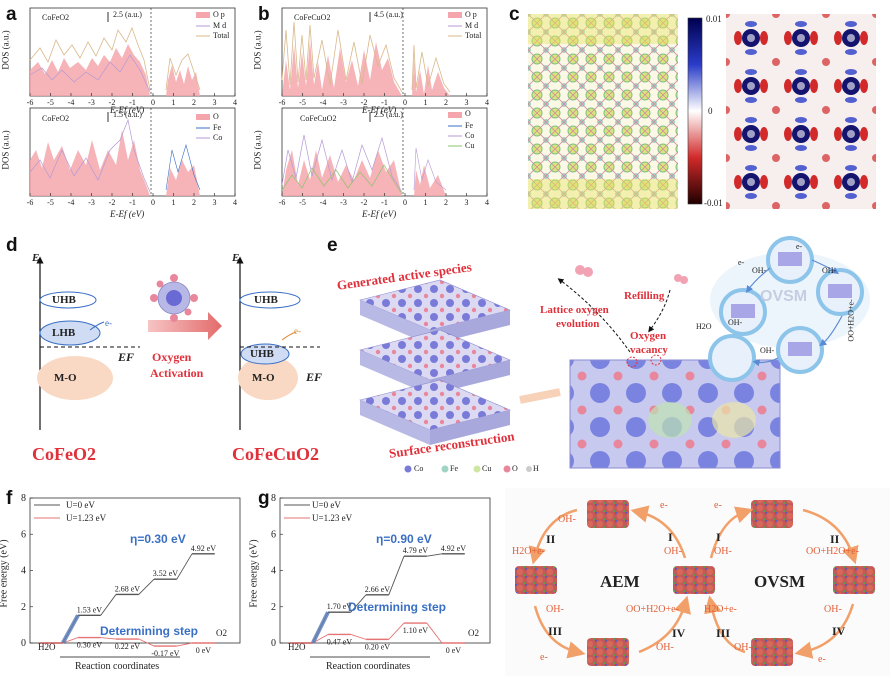 Image resolution: width=895 pixels, height=679 pixels. I want to click on e-lattice-2: evolution, so click(578, 324).